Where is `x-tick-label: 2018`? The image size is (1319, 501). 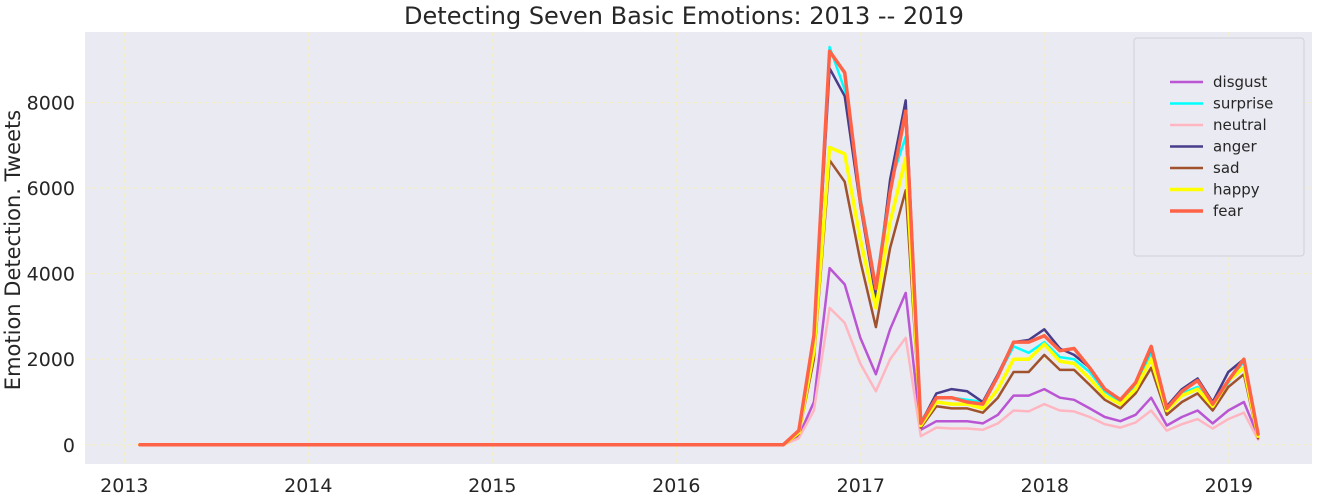 x-tick-label: 2018 is located at coordinates (1045, 486).